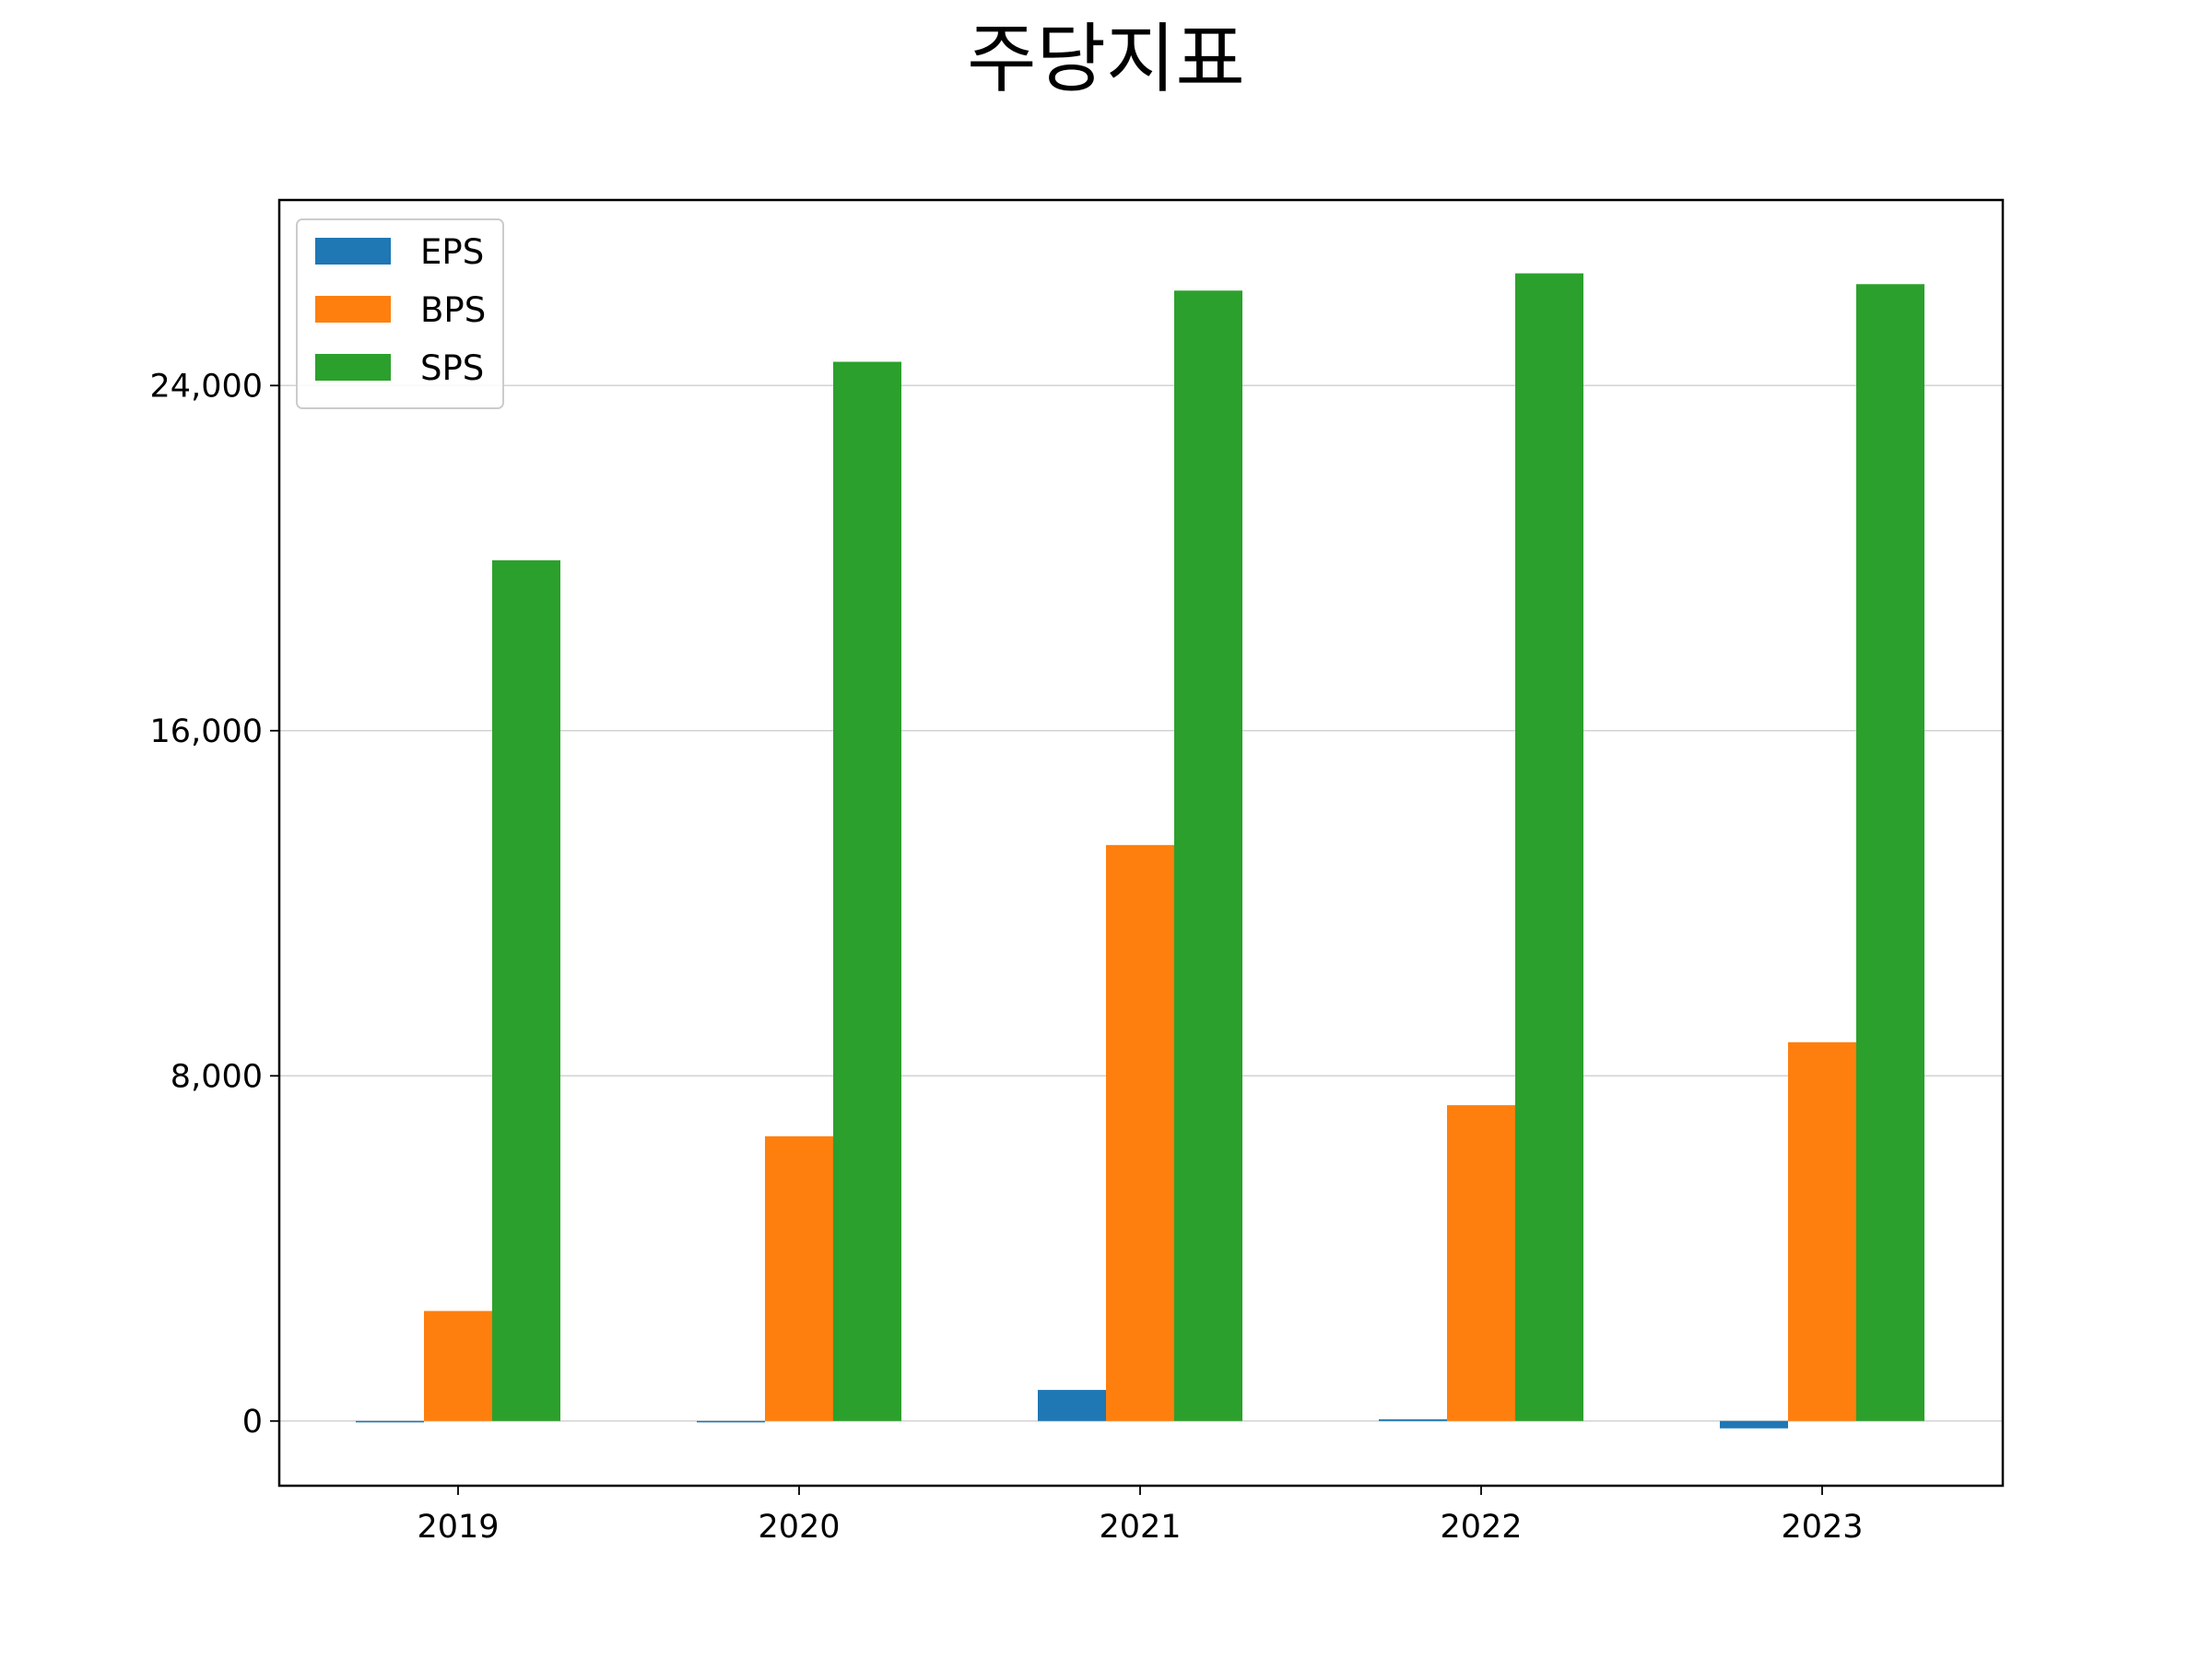  What do you see at coordinates (452, 368) in the screenshot?
I see `legend-label-sps: SPS` at bounding box center [452, 368].